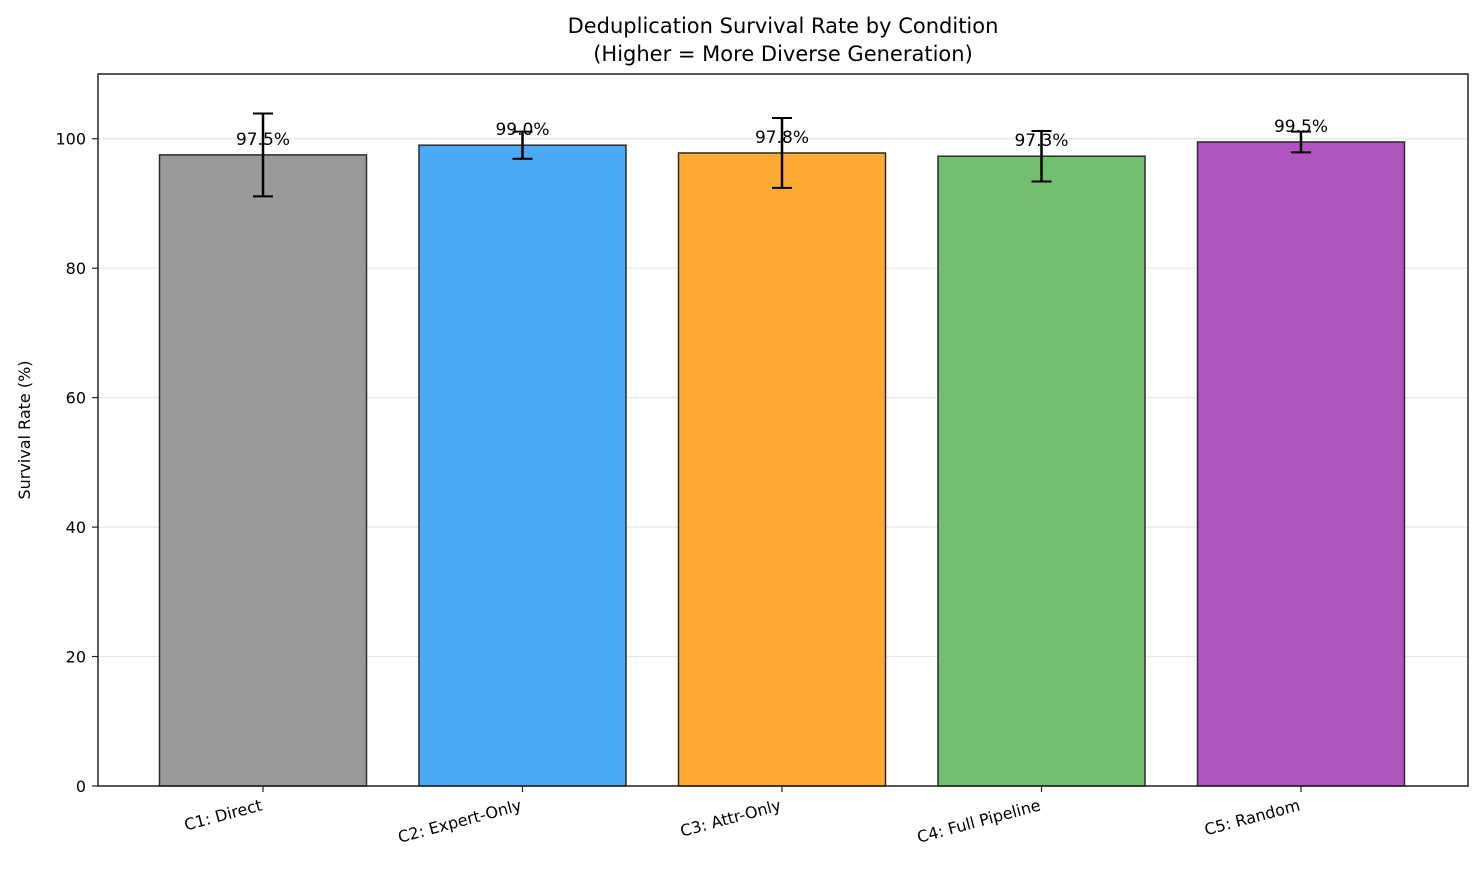 The height and width of the screenshot is (878, 1484). What do you see at coordinates (223, 815) in the screenshot?
I see `x-tick-label: C1: Direct` at bounding box center [223, 815].